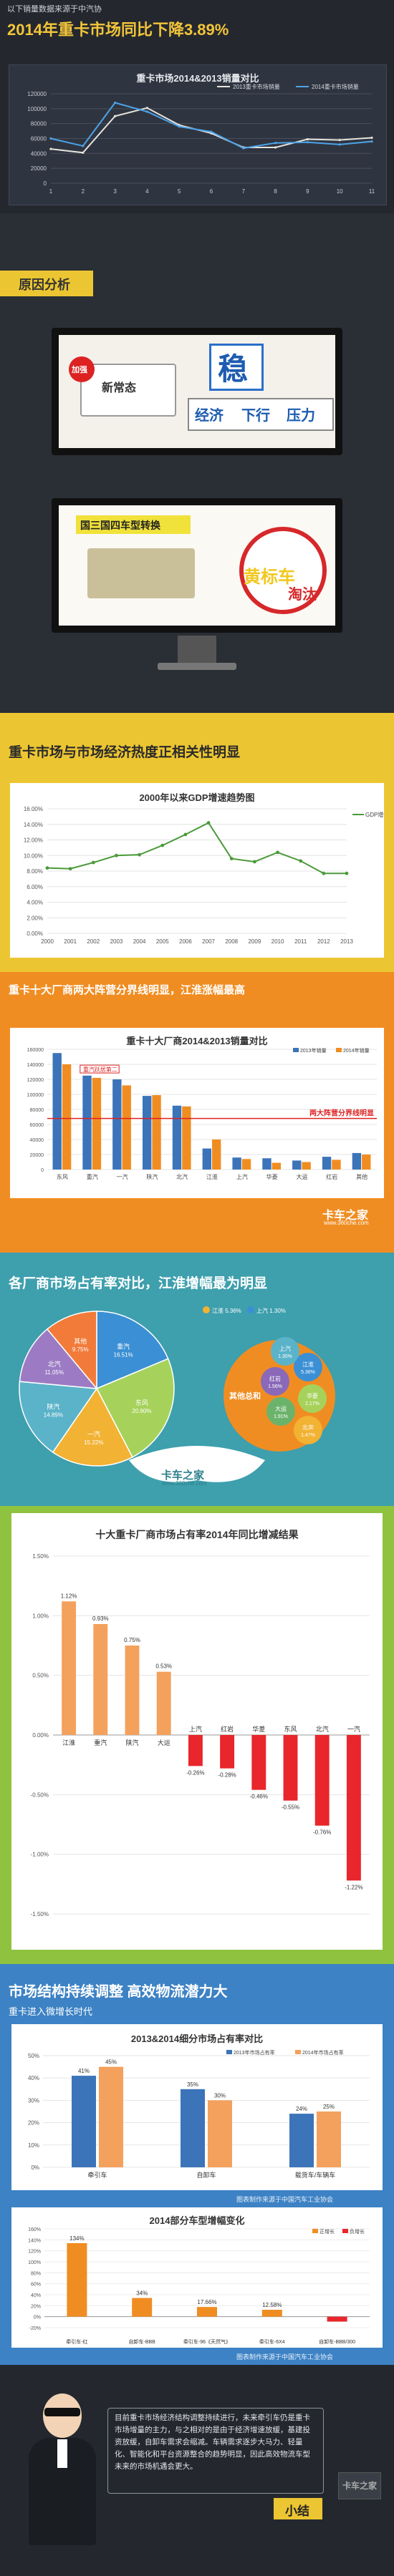 Image resolution: width=394 pixels, height=2576 pixels. What do you see at coordinates (93, 941) in the screenshot?
I see `x-tick-label: 2002` at bounding box center [93, 941].